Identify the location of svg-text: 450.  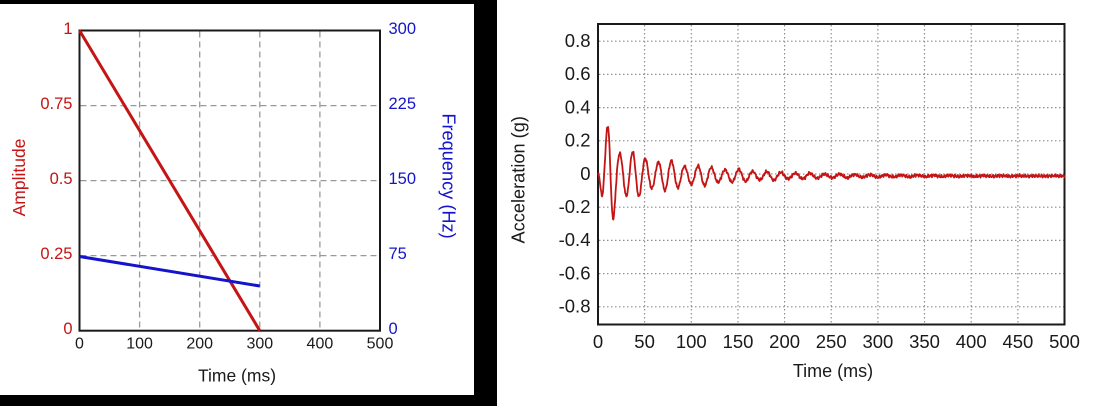
(1017, 341).